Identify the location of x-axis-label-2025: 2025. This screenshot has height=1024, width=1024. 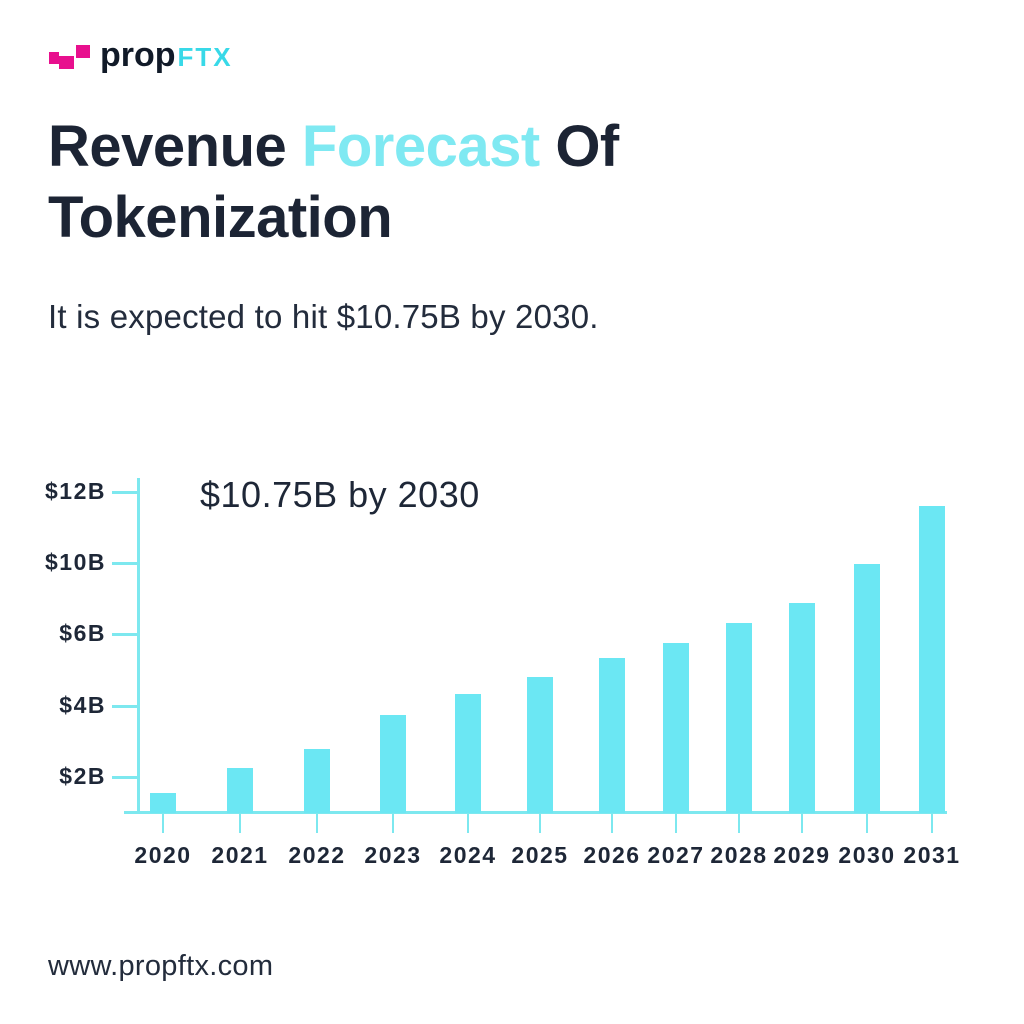
(540, 855).